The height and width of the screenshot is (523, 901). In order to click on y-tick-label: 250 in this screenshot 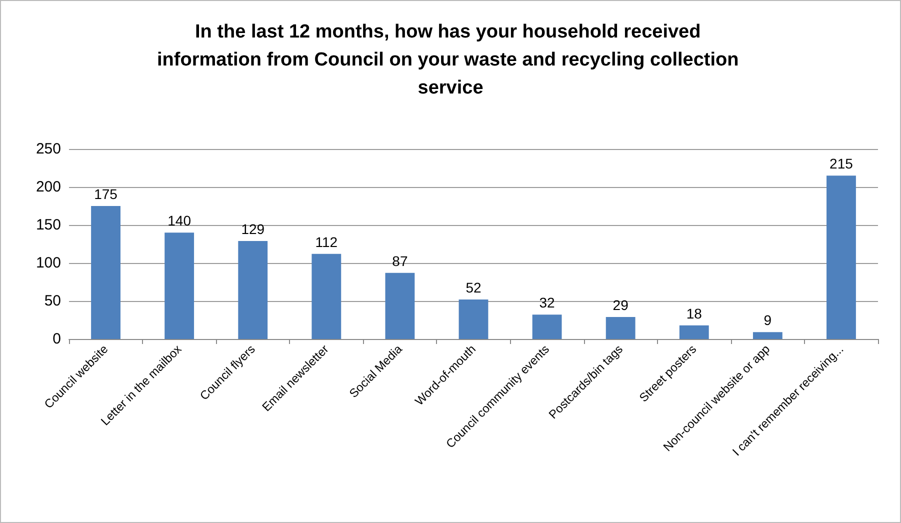, I will do `click(48, 149)`.